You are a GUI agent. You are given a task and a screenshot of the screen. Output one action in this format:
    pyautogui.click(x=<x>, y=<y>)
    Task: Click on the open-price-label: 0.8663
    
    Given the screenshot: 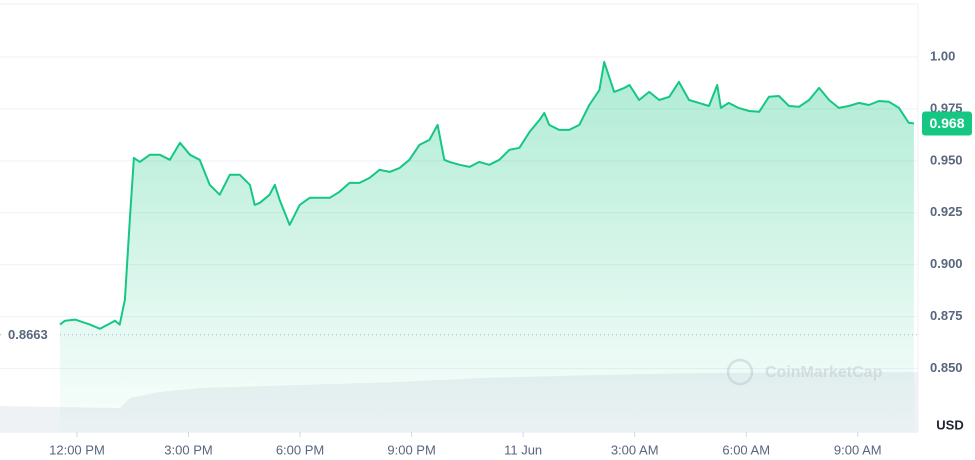 What is the action you would take?
    pyautogui.click(x=28, y=334)
    